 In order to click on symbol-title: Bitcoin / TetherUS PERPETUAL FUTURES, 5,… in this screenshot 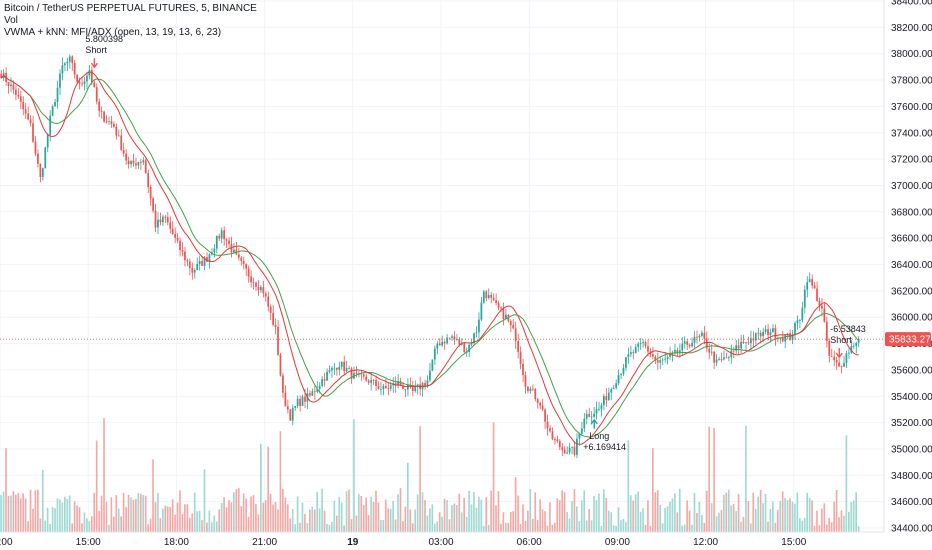, I will do `click(130, 8)`.